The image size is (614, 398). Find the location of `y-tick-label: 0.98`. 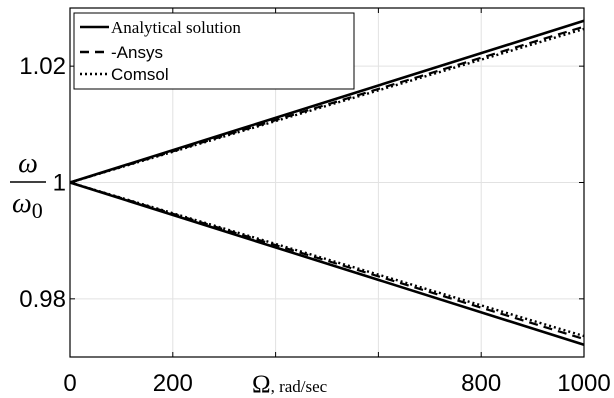

y-tick-label: 0.98 is located at coordinates (42, 299).